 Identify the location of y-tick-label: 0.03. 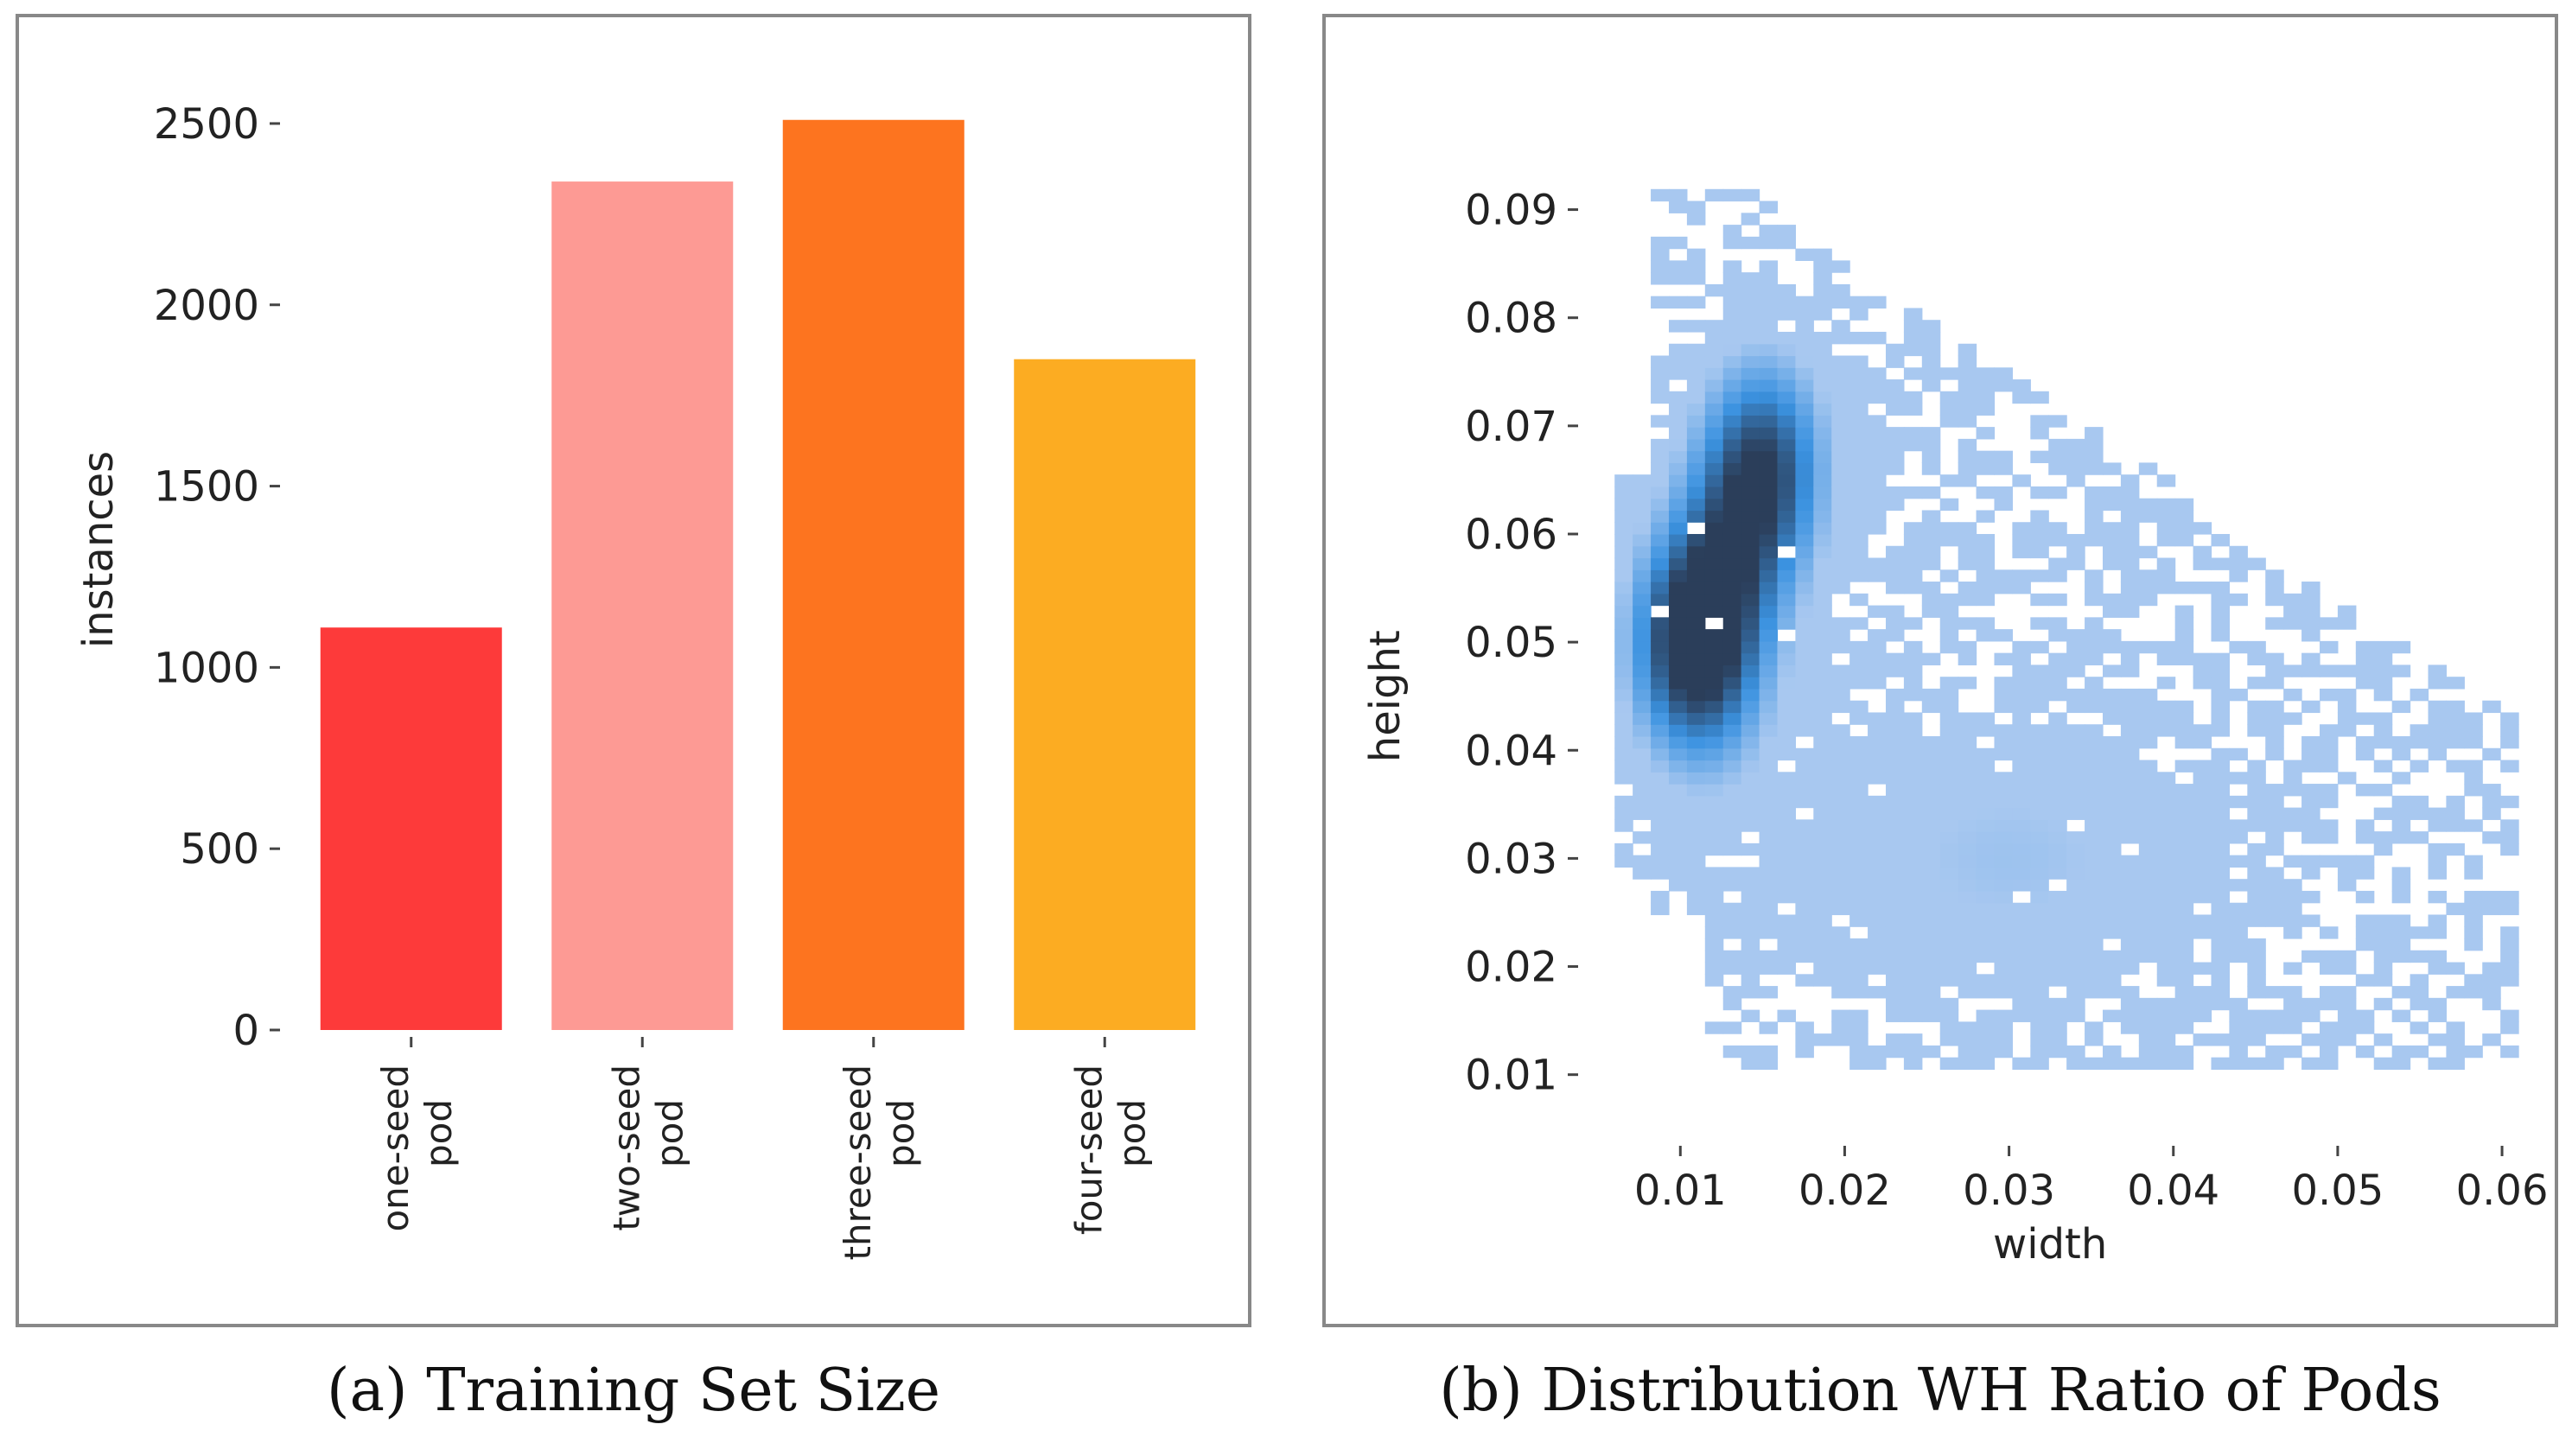
(1511, 859).